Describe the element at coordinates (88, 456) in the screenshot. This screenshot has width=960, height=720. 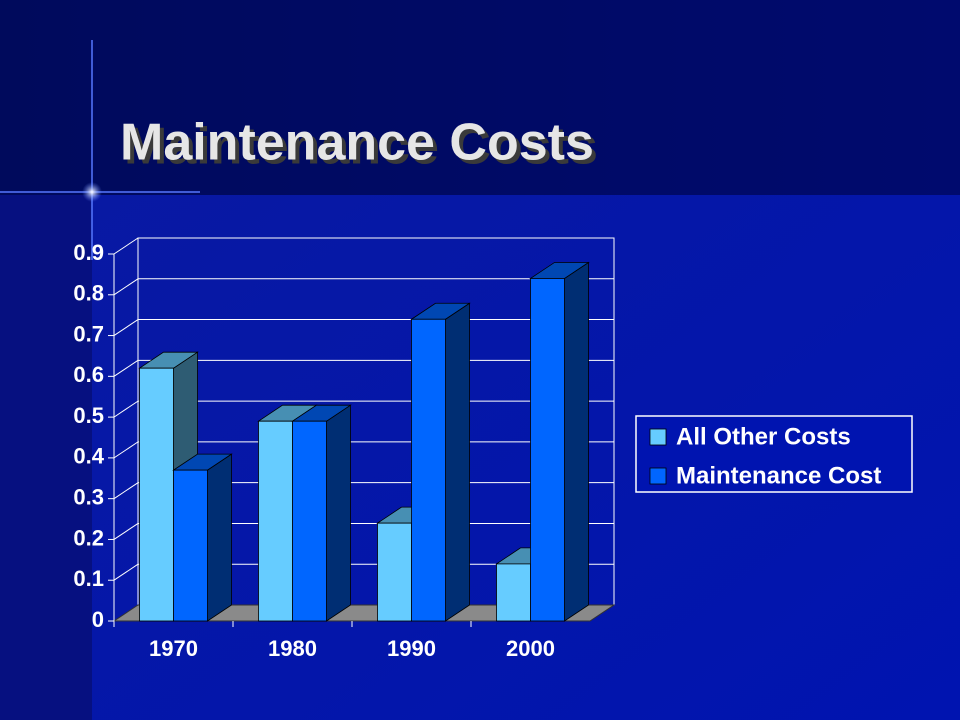
I see `y-tick-label: 0.4` at that location.